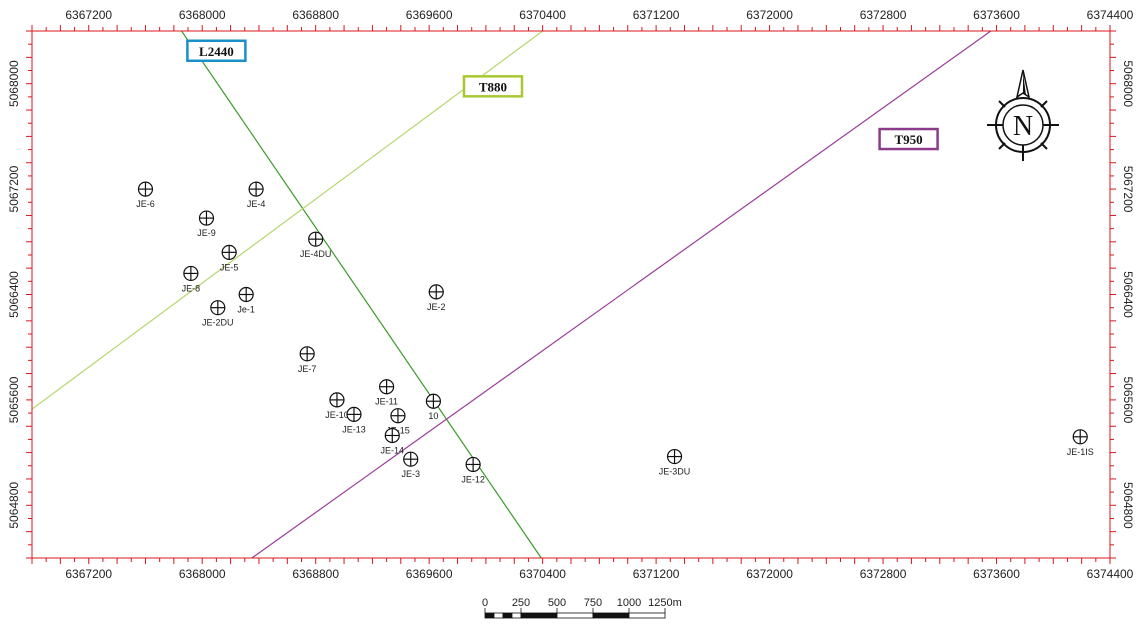 The image size is (1141, 624). I want to click on y-tick-label-right: 5068000, so click(1128, 83).